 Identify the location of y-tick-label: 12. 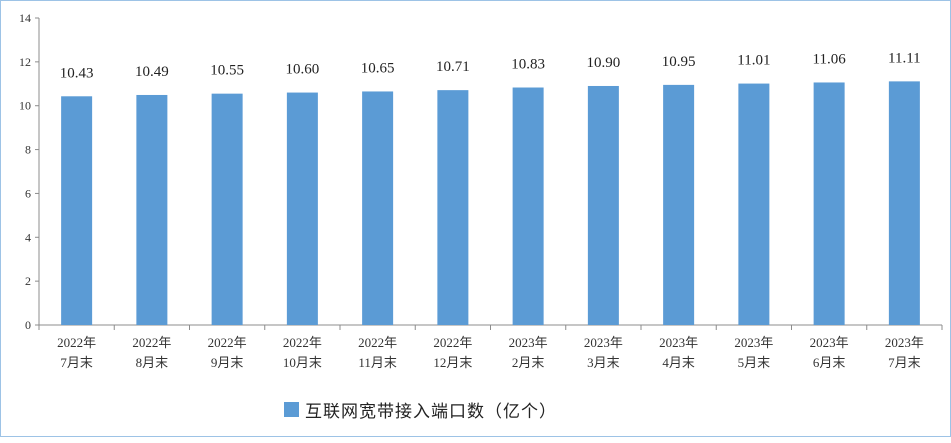
(25, 62).